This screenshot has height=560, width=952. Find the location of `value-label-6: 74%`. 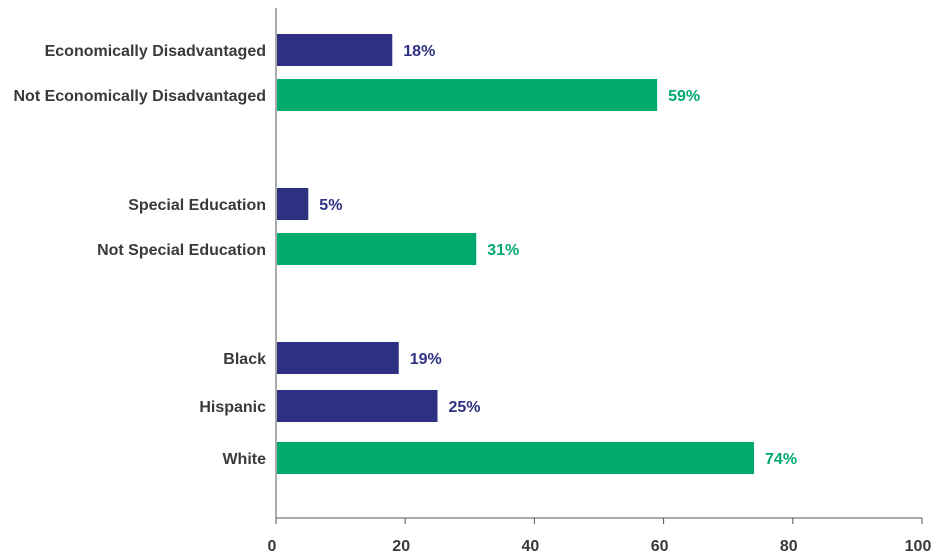

value-label-6: 74% is located at coordinates (781, 459).